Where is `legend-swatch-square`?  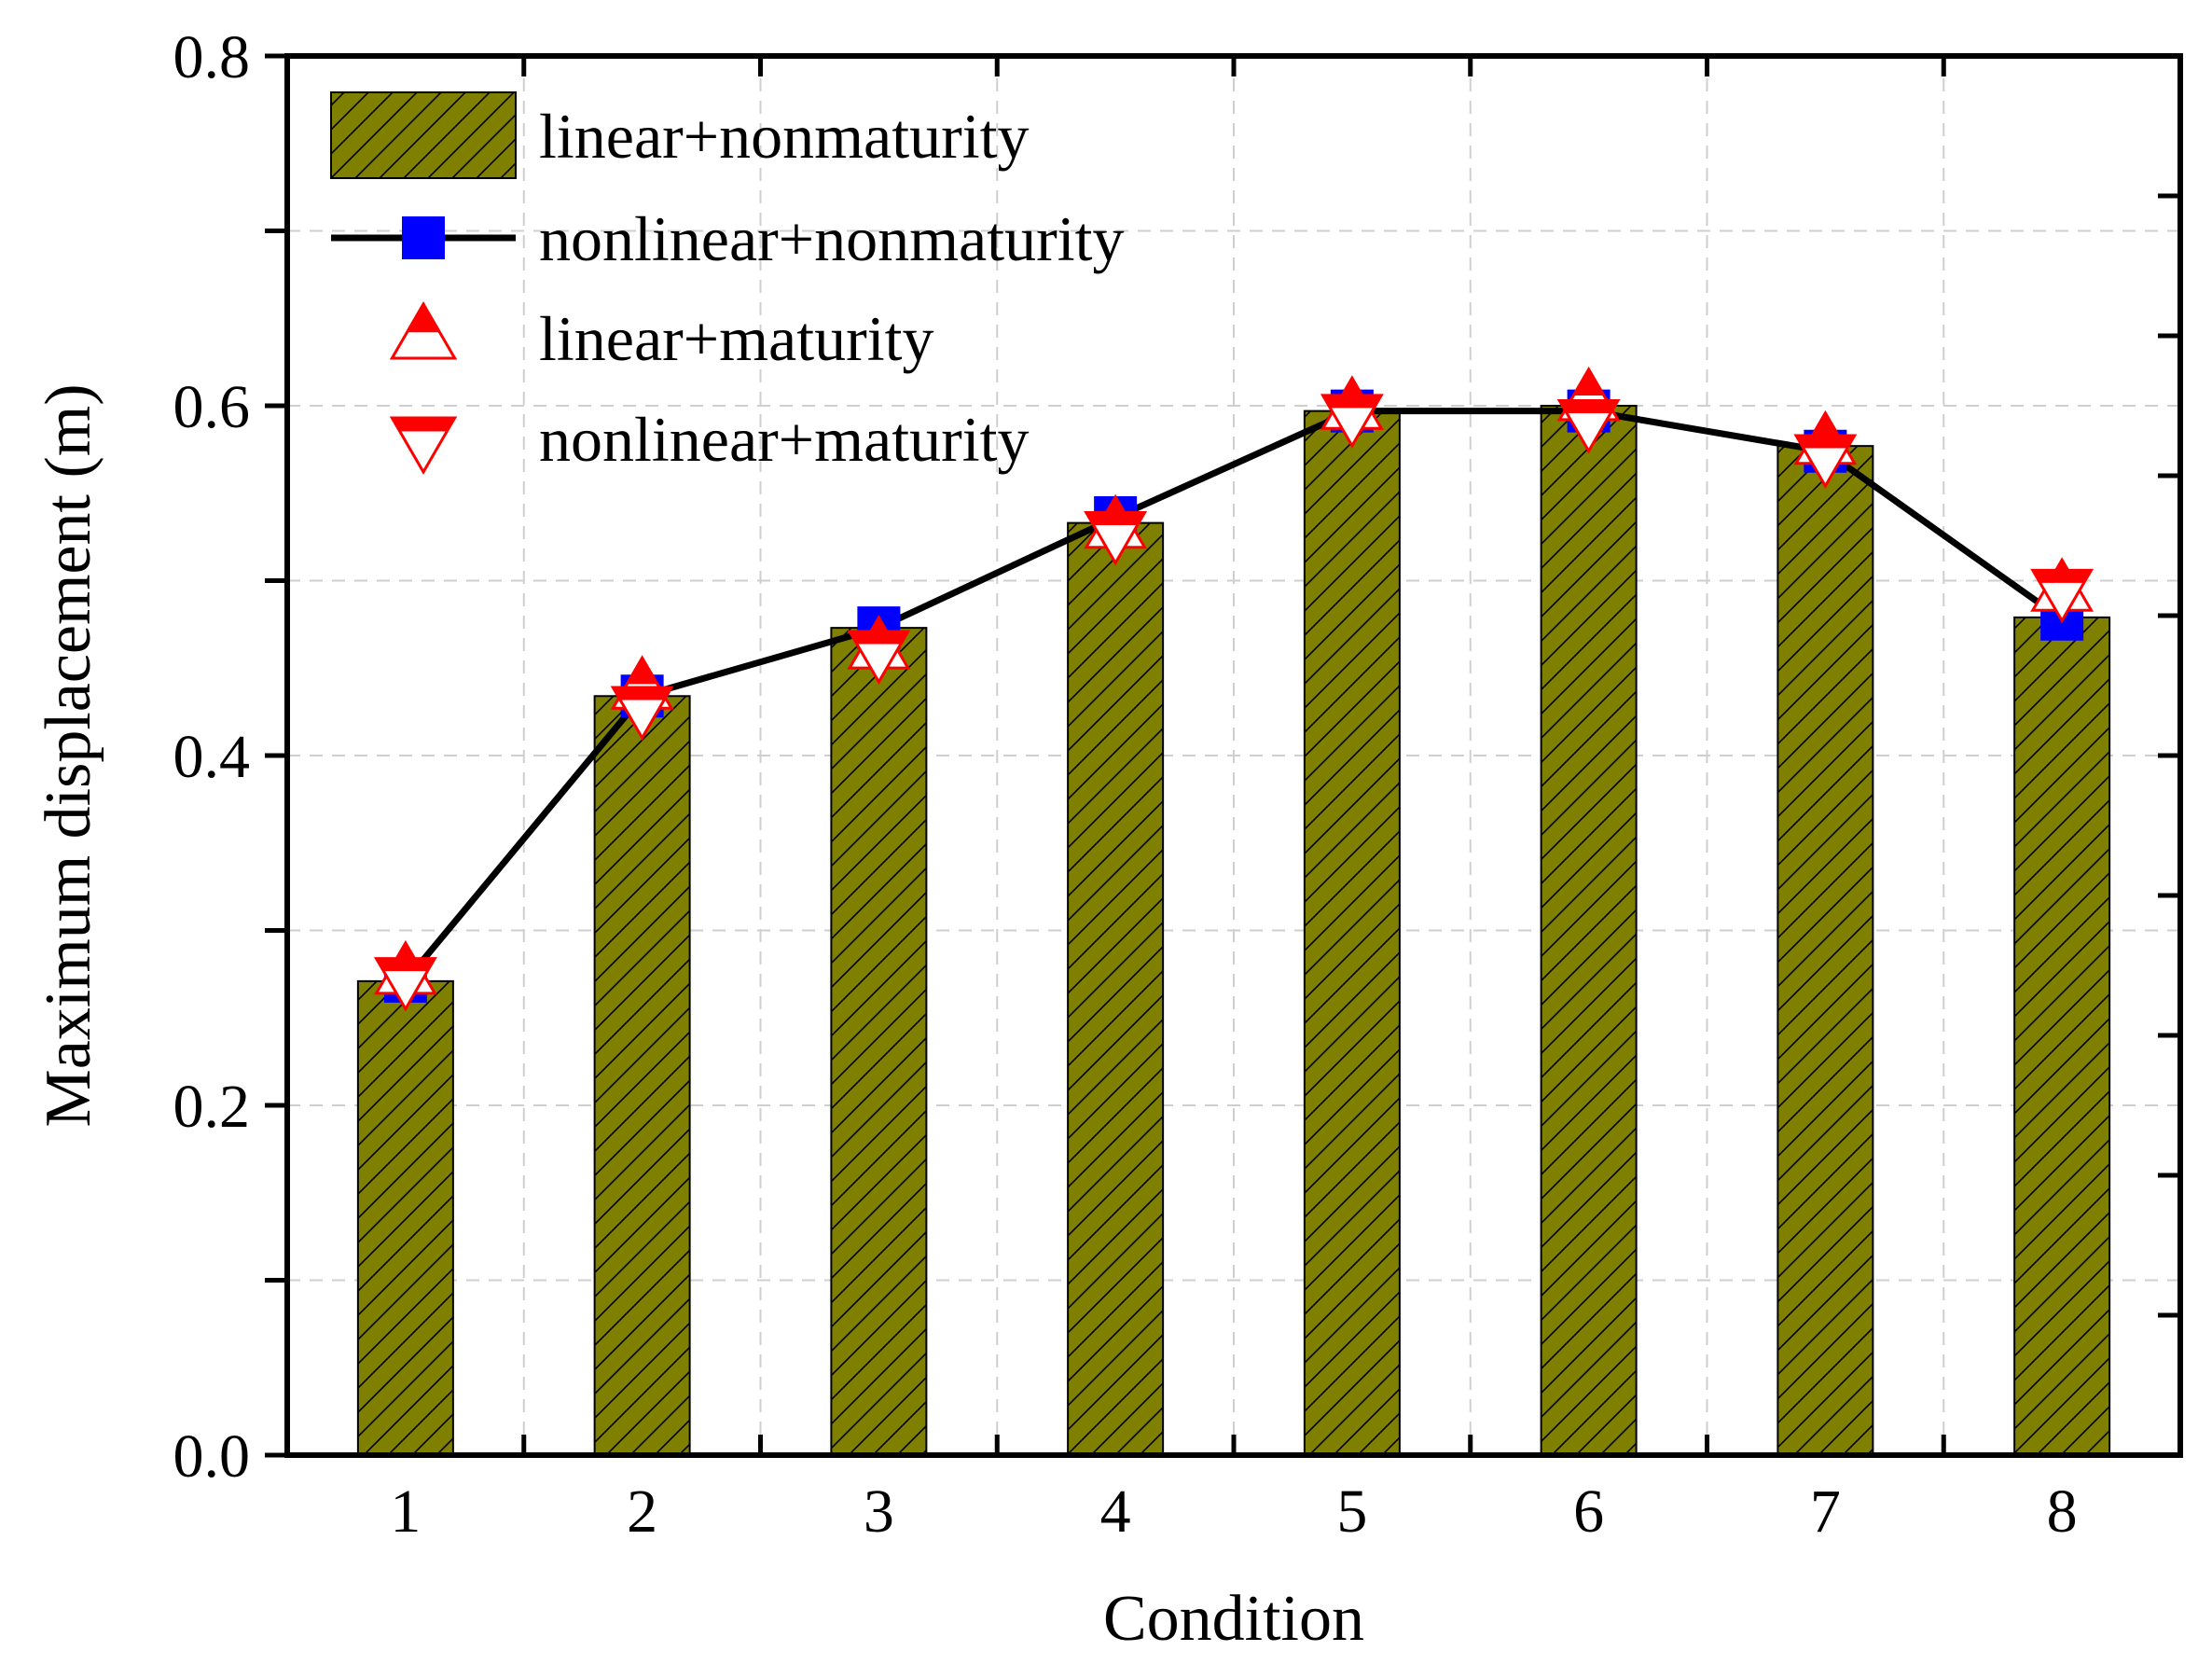
legend-swatch-square is located at coordinates (423, 237).